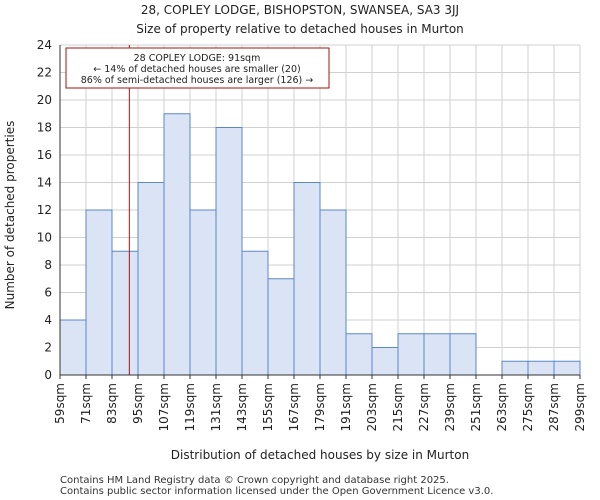  Describe the element at coordinates (268, 407) in the screenshot. I see `x-tick-label: 155sqm` at that location.